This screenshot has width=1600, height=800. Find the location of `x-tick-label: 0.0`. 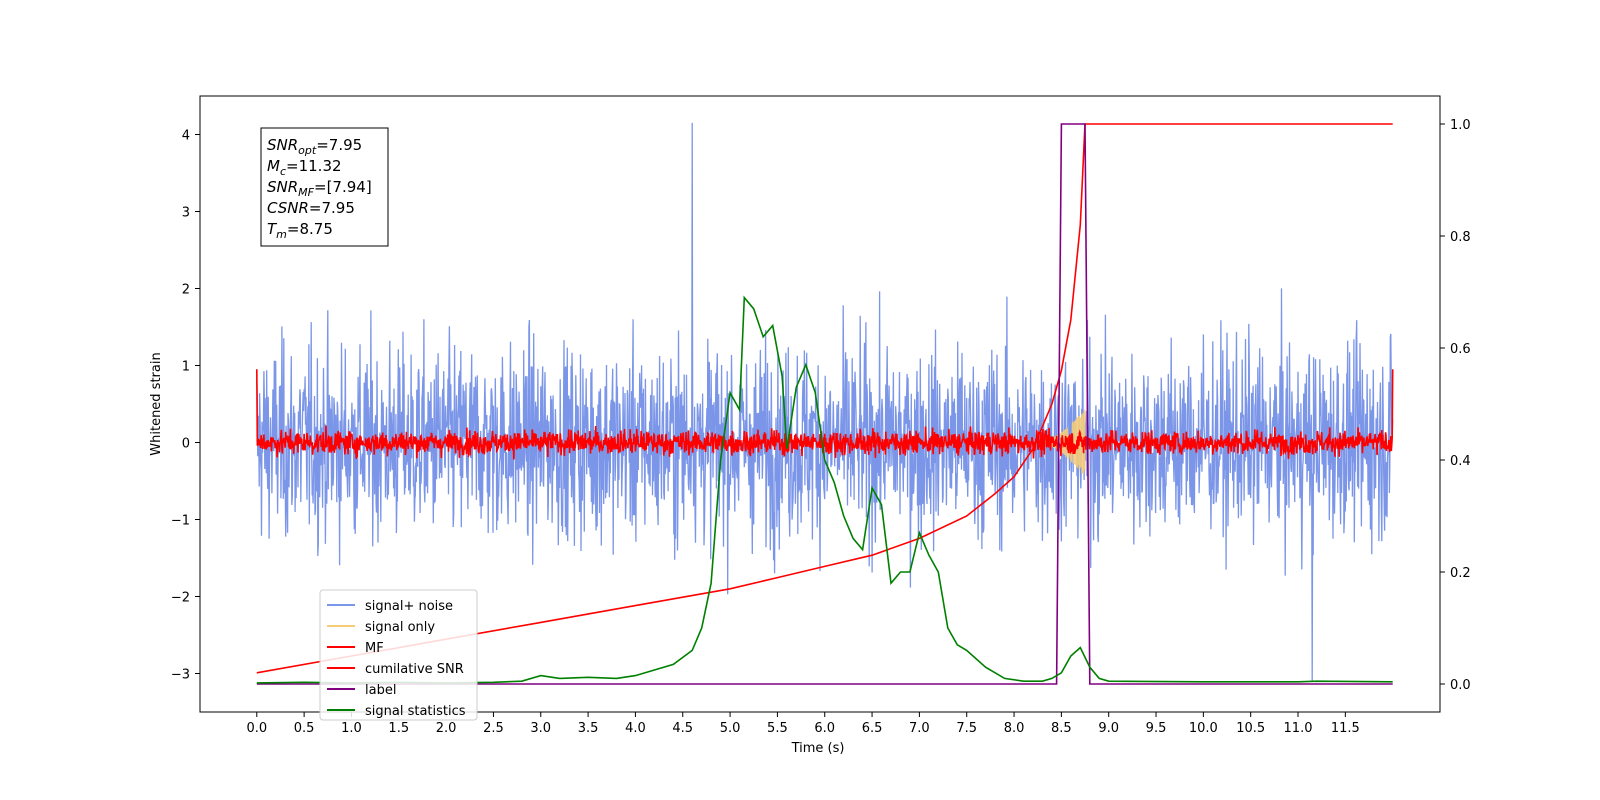

x-tick-label: 0.0 is located at coordinates (256, 728).